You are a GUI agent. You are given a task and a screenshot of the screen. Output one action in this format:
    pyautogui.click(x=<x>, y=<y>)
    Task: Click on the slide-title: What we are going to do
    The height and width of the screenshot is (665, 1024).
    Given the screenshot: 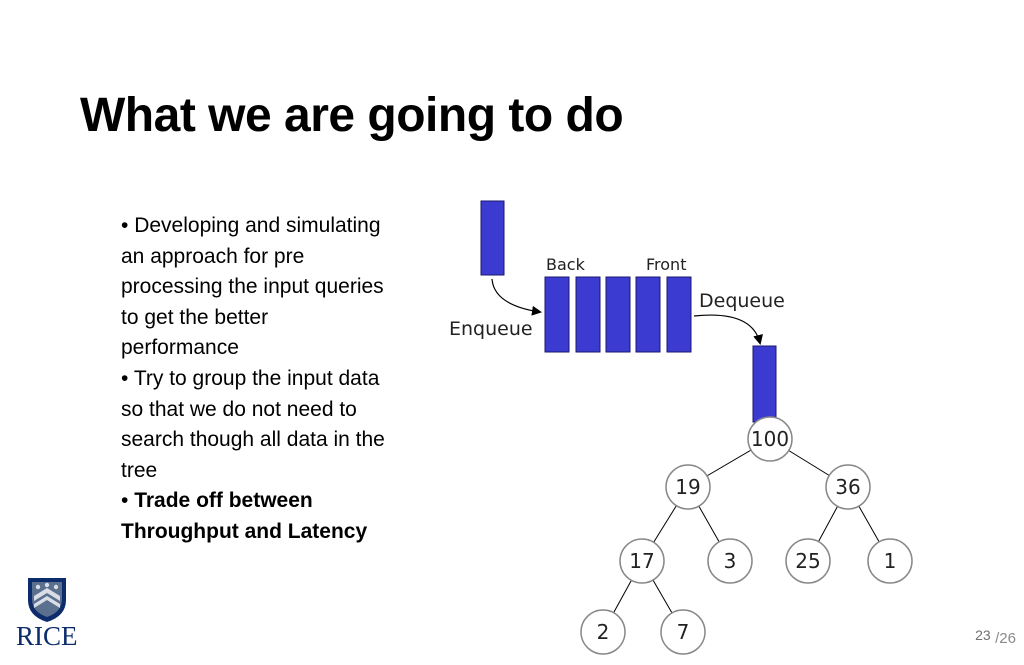 What is the action you would take?
    pyautogui.click(x=352, y=115)
    